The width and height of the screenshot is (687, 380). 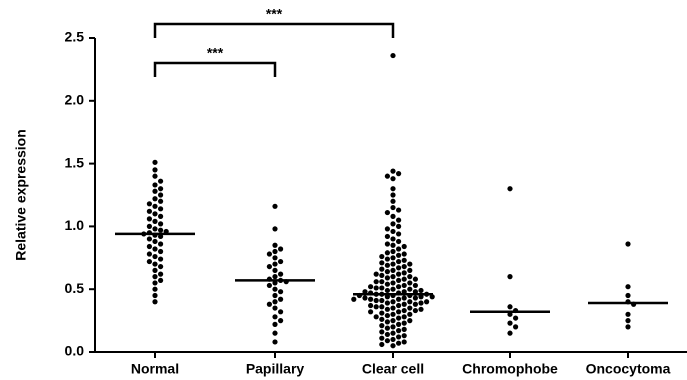 I want to click on significance-bracket, so click(x=274, y=30).